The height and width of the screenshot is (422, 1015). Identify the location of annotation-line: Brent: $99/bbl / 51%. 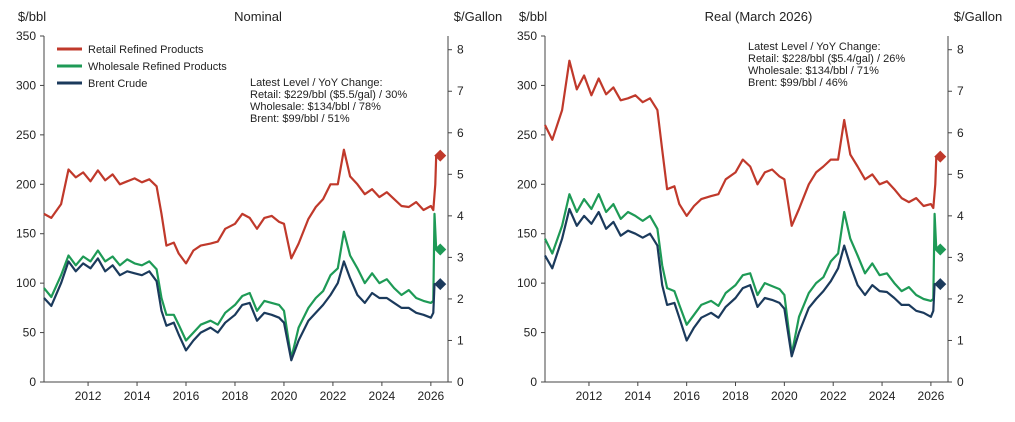
(300, 119).